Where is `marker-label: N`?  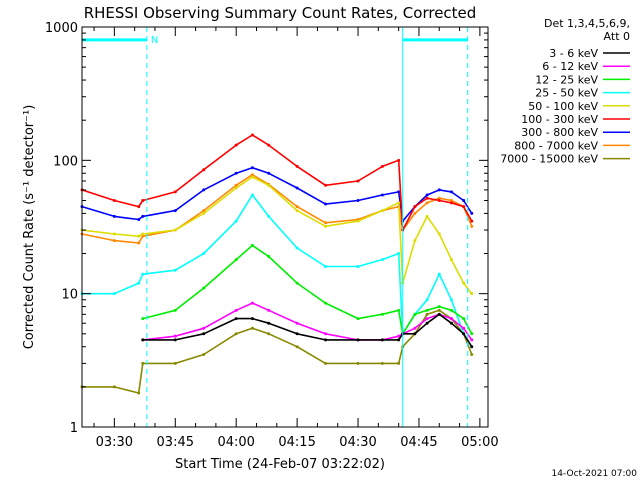
marker-label: N is located at coordinates (154, 40).